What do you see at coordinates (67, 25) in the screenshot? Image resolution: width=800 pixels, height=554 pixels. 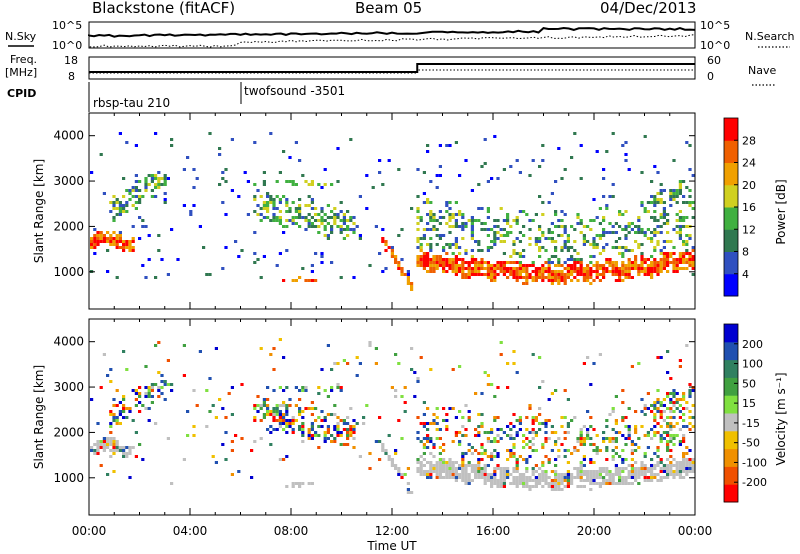 I see `nsky-tick-top: 10^5` at bounding box center [67, 25].